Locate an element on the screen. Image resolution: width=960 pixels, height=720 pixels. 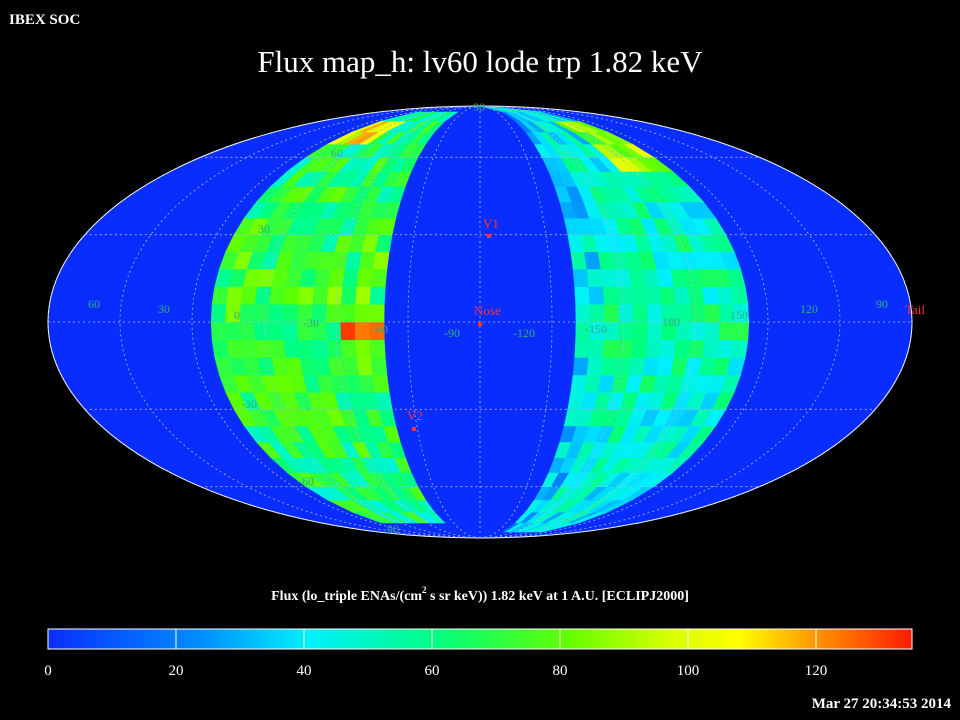
lon-label: 180 is located at coordinates (671, 322).